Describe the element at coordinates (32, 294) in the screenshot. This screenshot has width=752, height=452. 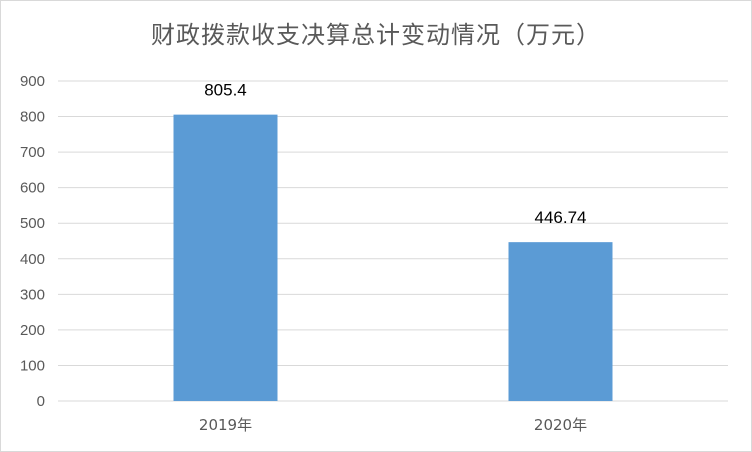
I see `y-tick-label: 300` at that location.